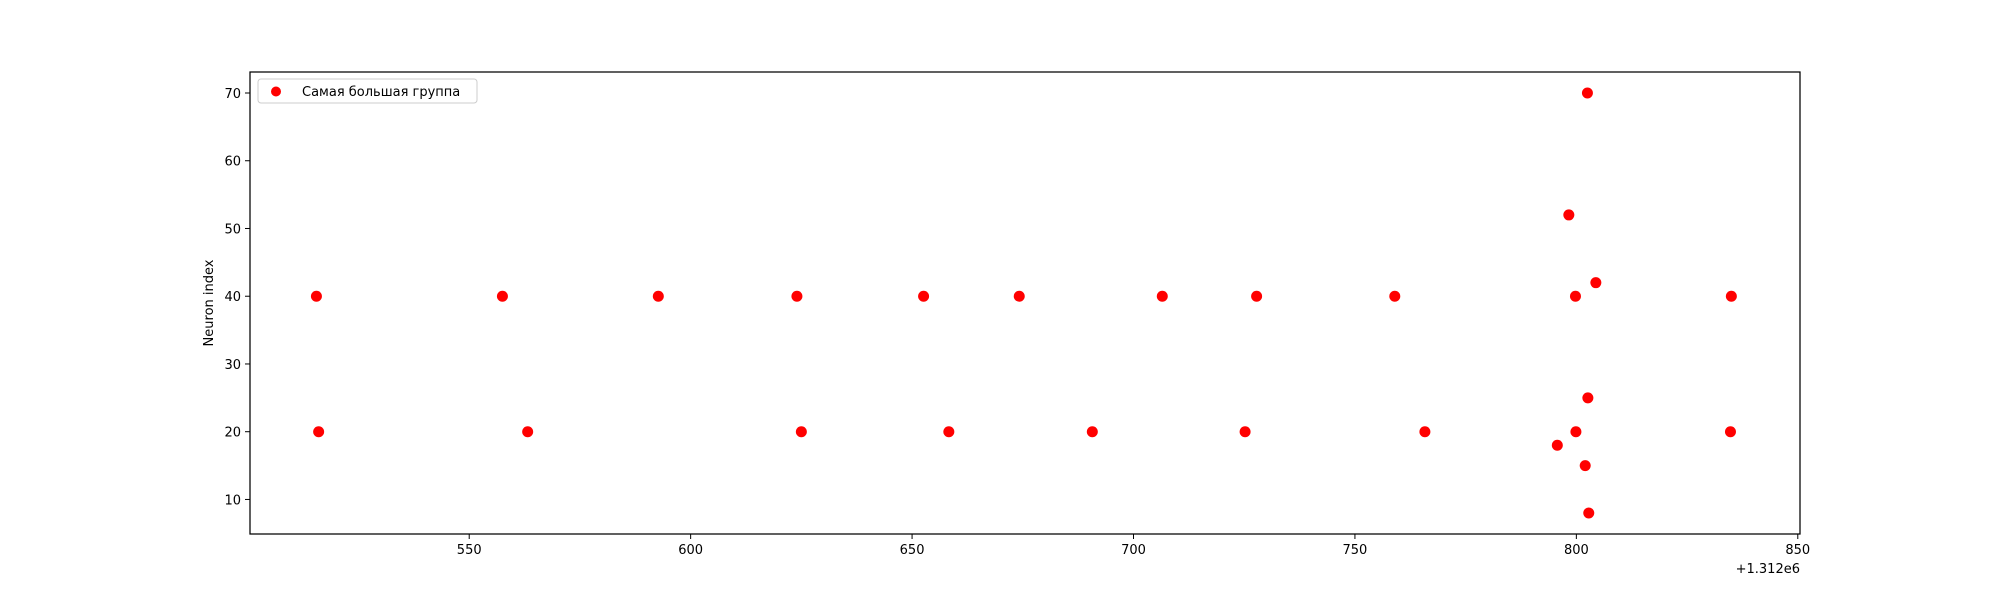 This screenshot has height=600, width=2000. I want to click on y-tick-label: 40, so click(232, 297).